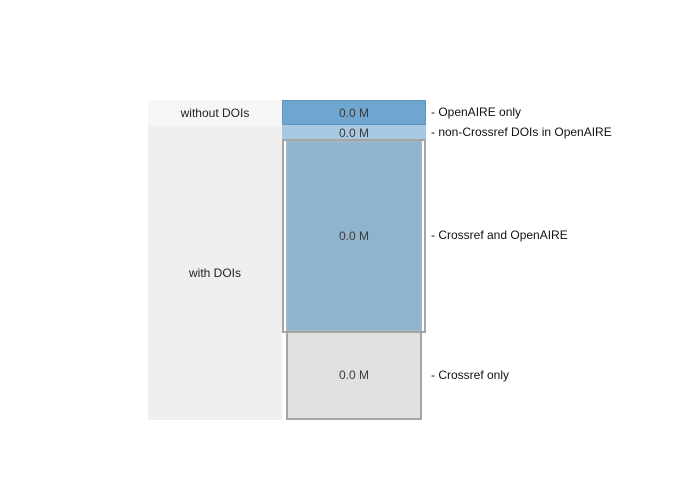 The height and width of the screenshot is (500, 700). What do you see at coordinates (470, 375) in the screenshot?
I see `legend-crossref-only: - Crossref only` at bounding box center [470, 375].